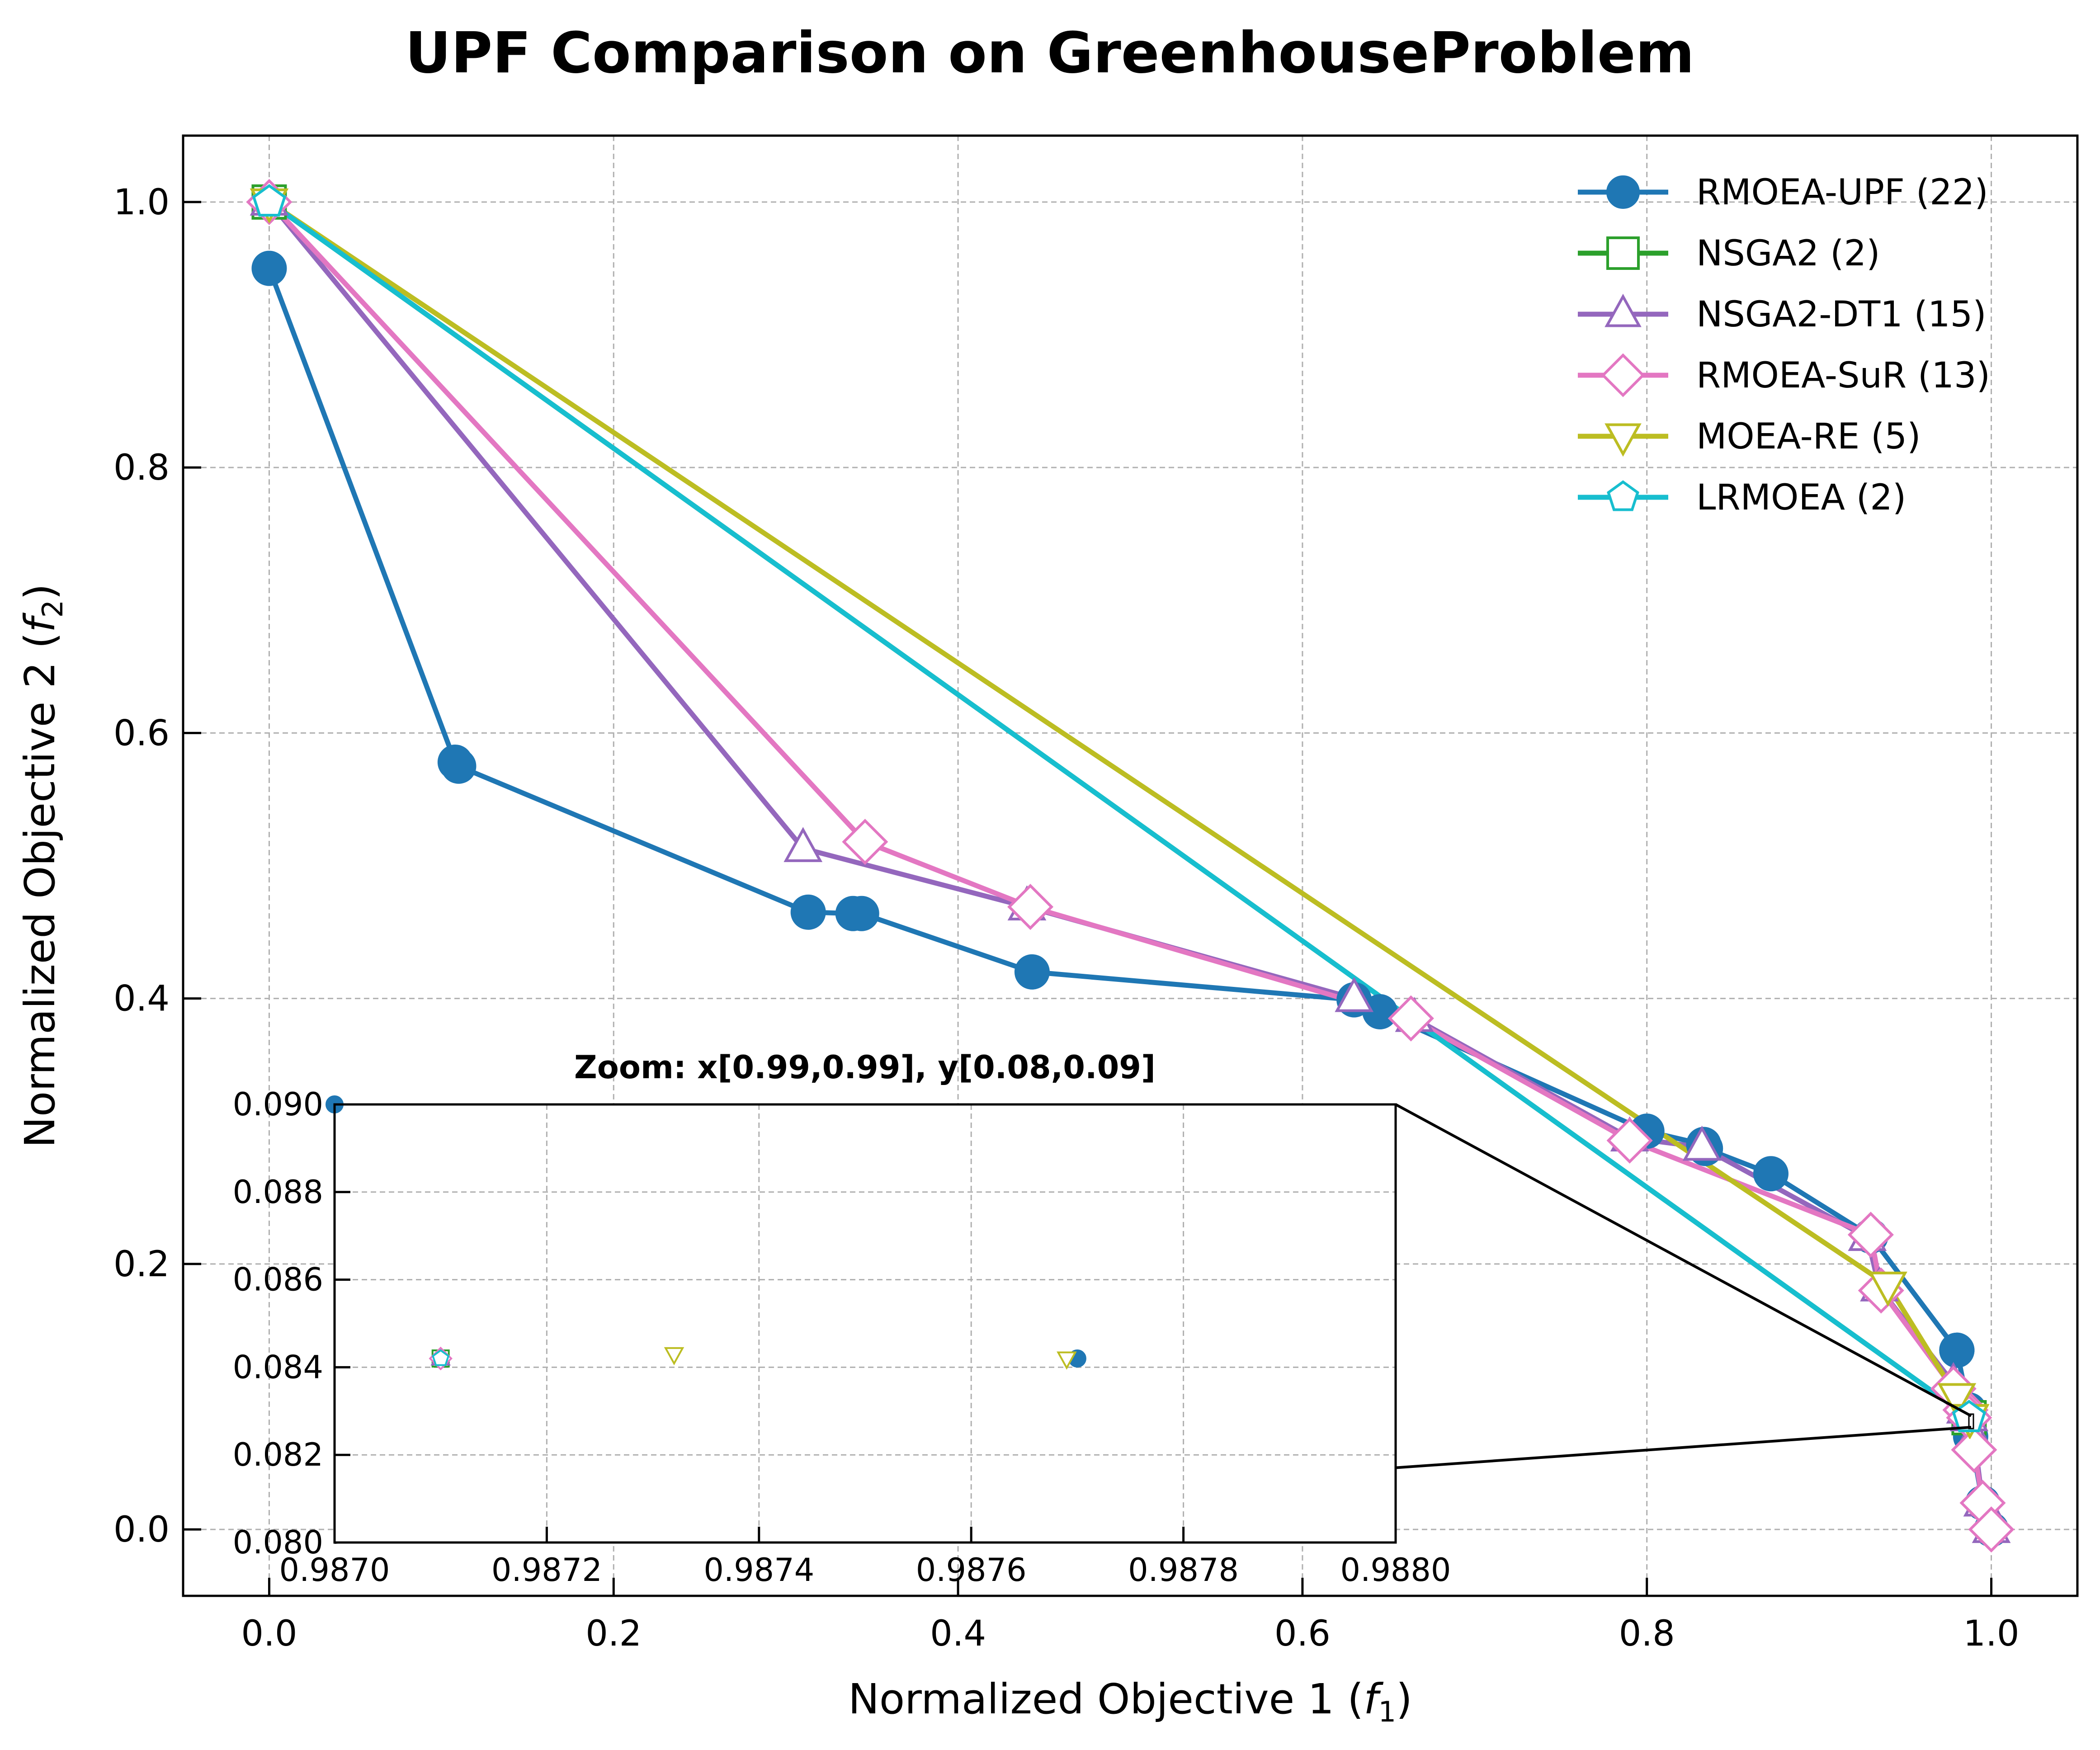 The height and width of the screenshot is (1750, 2100). Describe the element at coordinates (278, 1193) in the screenshot. I see `inset-y-tick-label: 0.088` at that location.